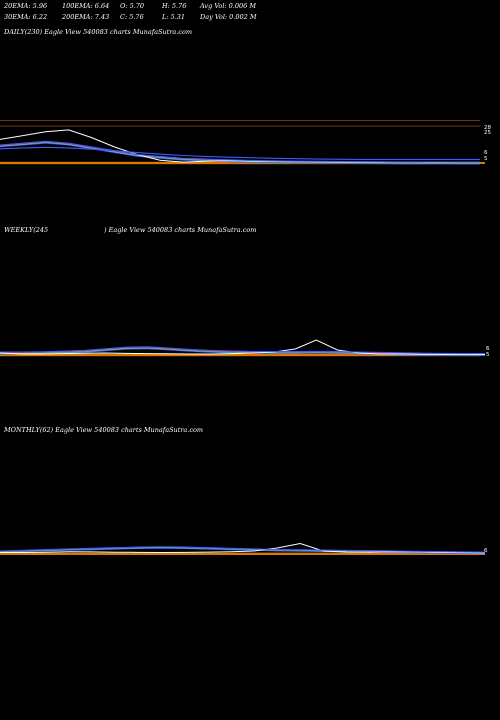 The width and height of the screenshot is (500, 720). I want to click on avg-vol-value: Avg Vol: 0.006 M, so click(228, 6).